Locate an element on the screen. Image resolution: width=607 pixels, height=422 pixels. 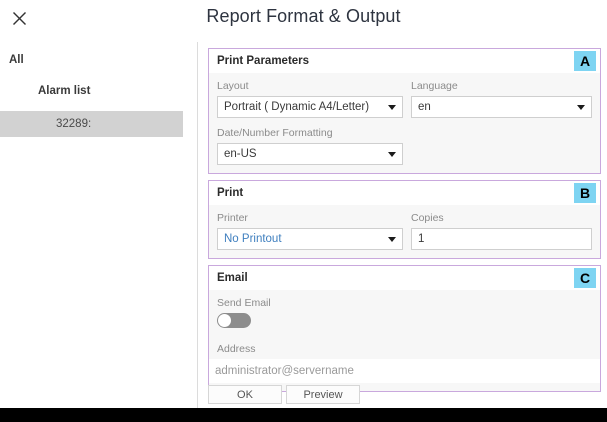
language-select: en is located at coordinates (501, 107).